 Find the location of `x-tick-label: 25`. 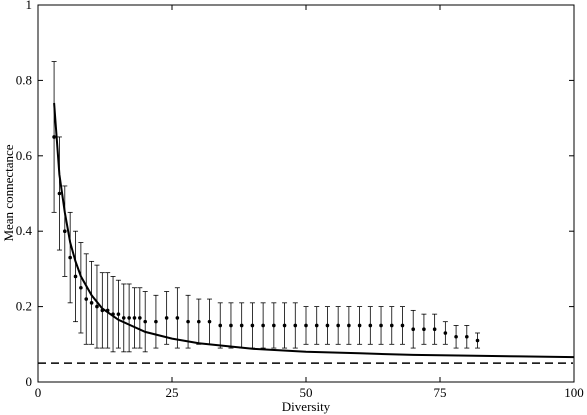

x-tick-label: 25 is located at coordinates (172, 392).